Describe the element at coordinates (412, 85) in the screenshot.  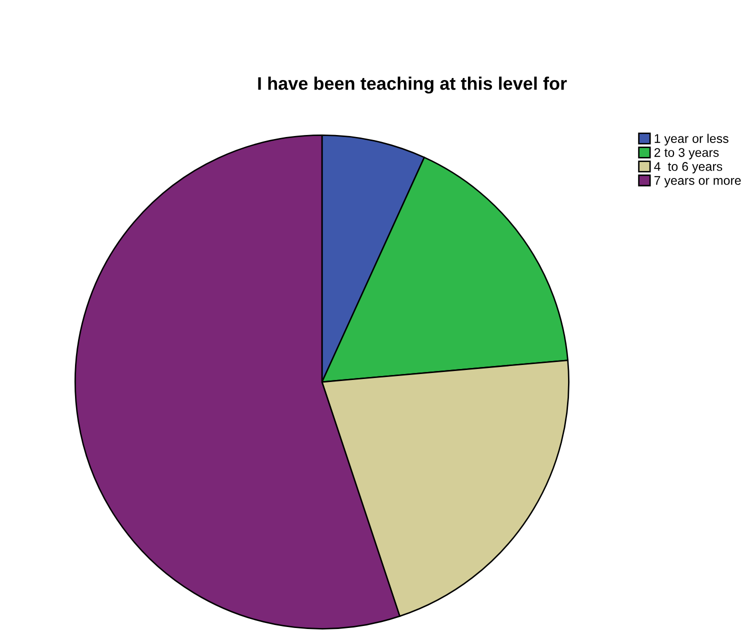
I see `chart-title: I have been teaching at this level for` at that location.